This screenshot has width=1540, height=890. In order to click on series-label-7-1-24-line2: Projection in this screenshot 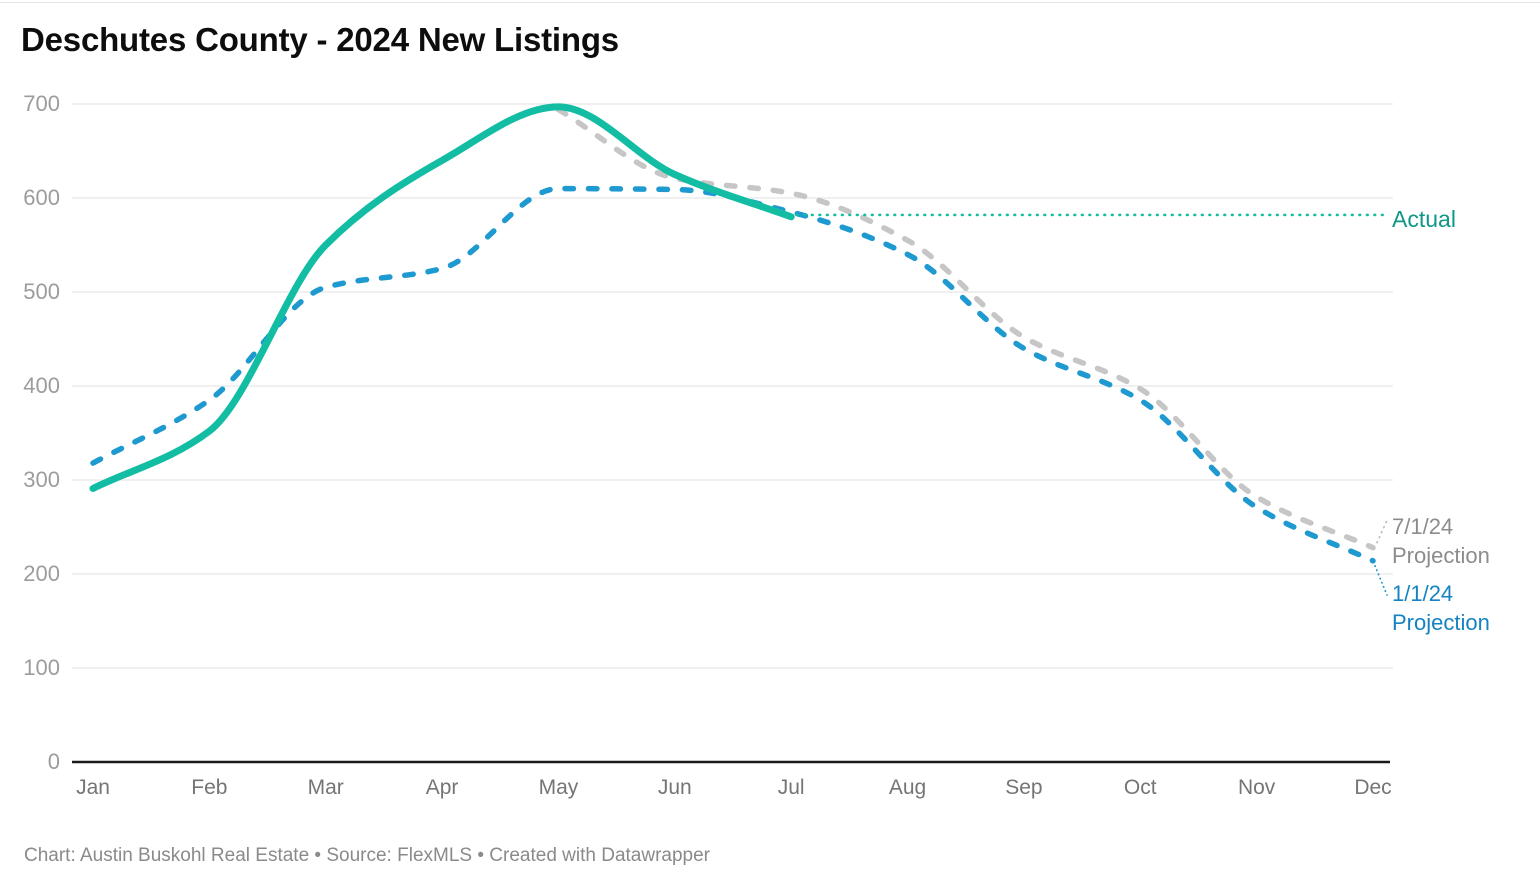, I will do `click(1441, 555)`.